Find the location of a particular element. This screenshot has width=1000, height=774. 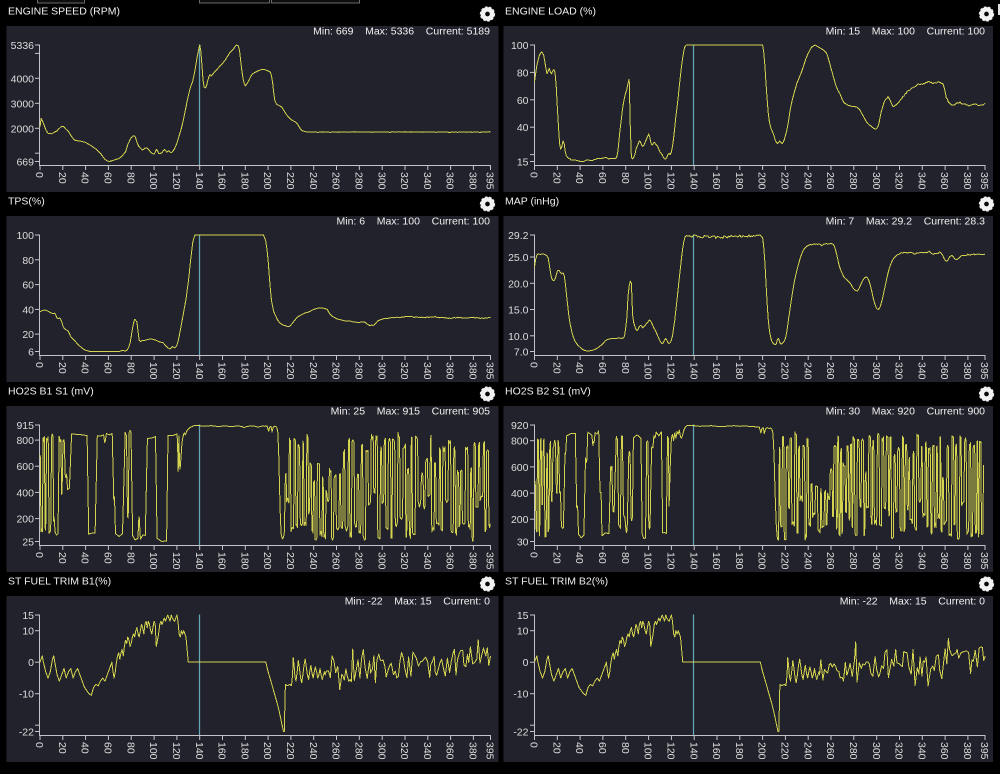

svg-text: TPS(%) is located at coordinates (26, 201).